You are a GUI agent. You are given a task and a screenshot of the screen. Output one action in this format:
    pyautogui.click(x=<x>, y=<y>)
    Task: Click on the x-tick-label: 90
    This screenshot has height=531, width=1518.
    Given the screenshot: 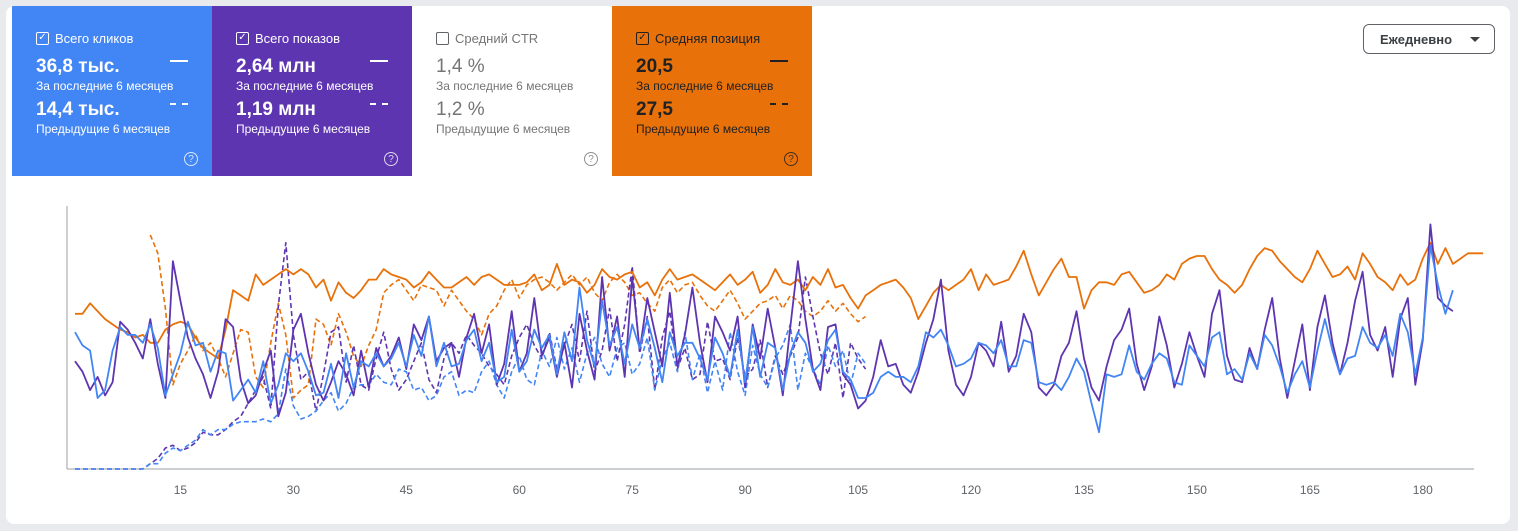 What is the action you would take?
    pyautogui.click(x=745, y=490)
    